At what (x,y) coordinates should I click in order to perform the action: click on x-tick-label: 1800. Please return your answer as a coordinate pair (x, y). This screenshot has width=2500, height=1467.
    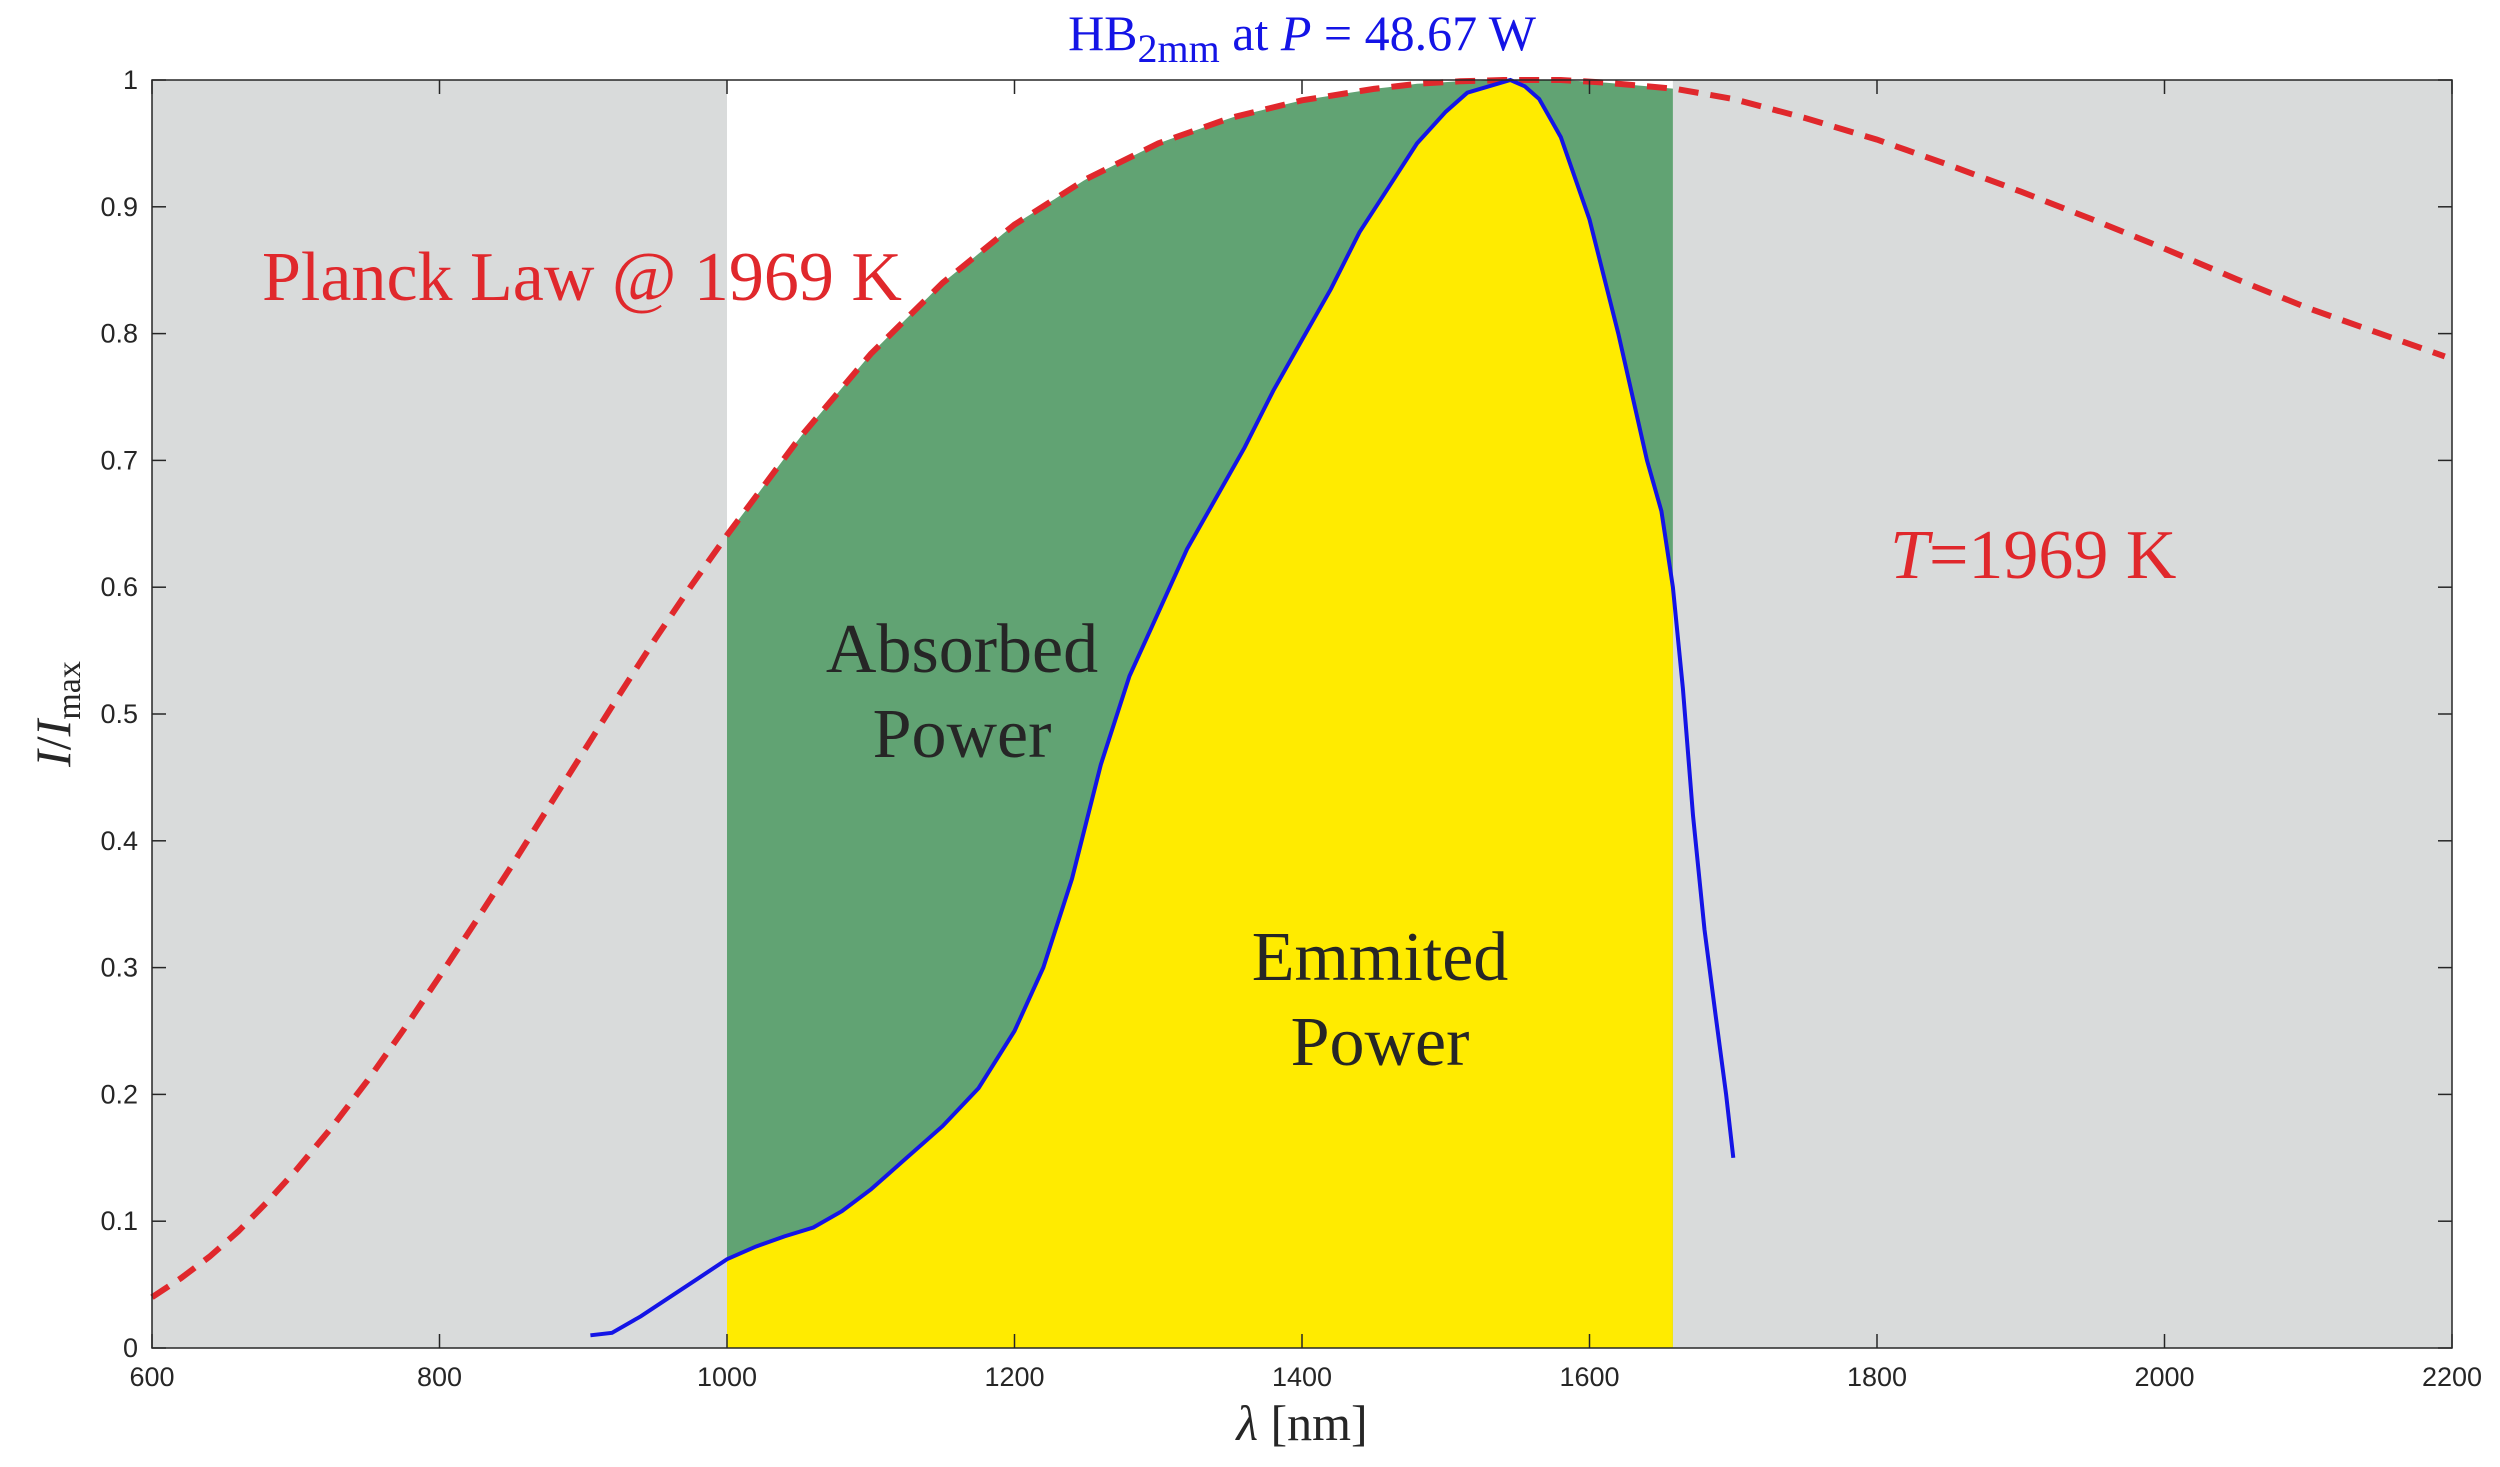
    Looking at the image, I should click on (1877, 1377).